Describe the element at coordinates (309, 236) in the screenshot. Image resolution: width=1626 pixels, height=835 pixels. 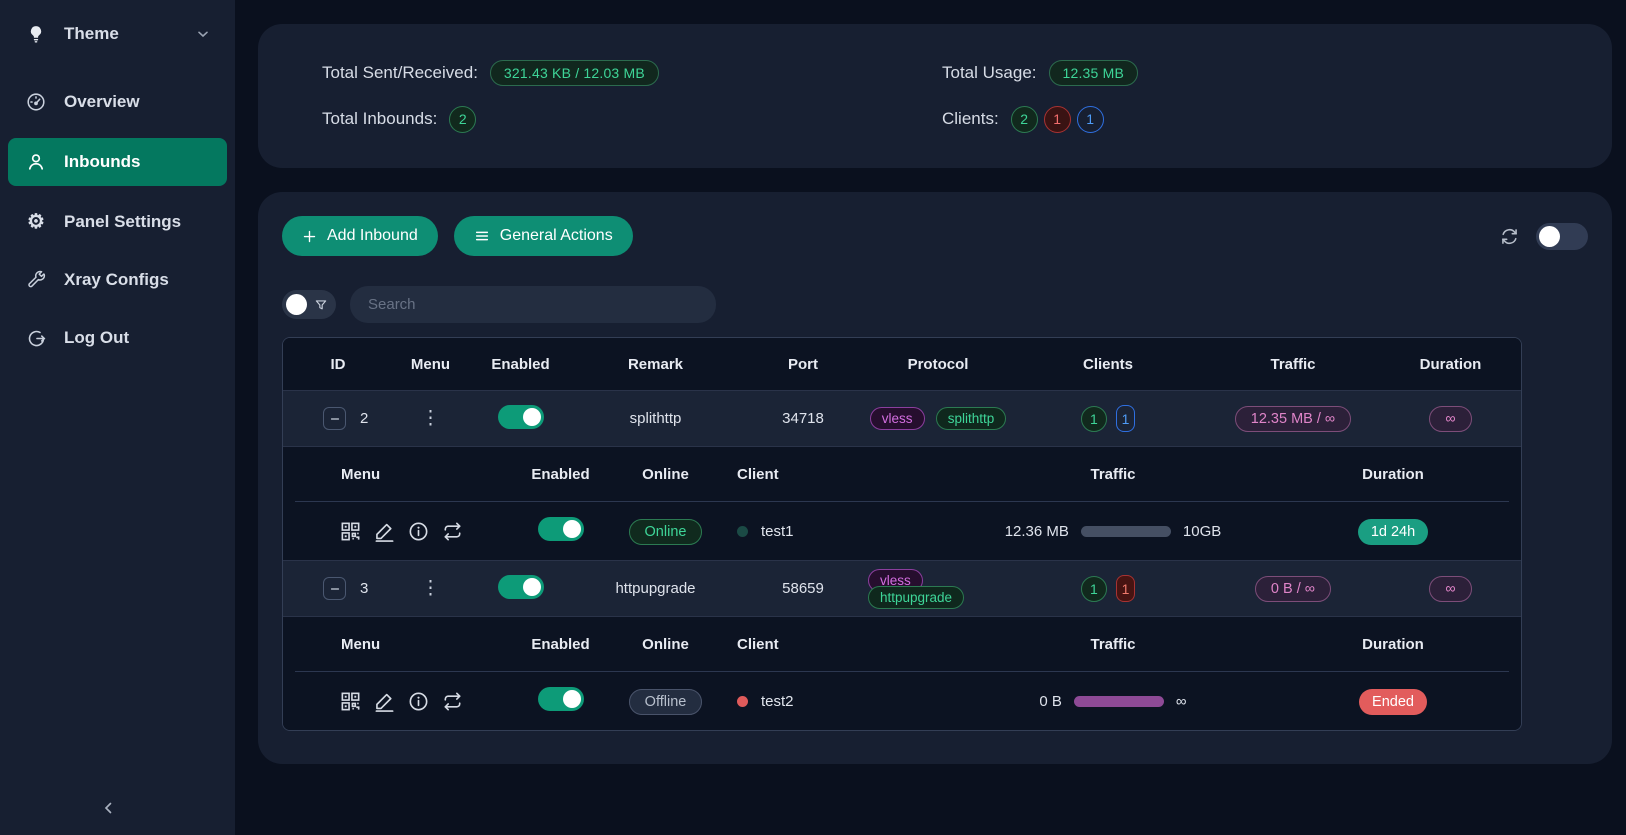
I see `plus-icon` at that location.